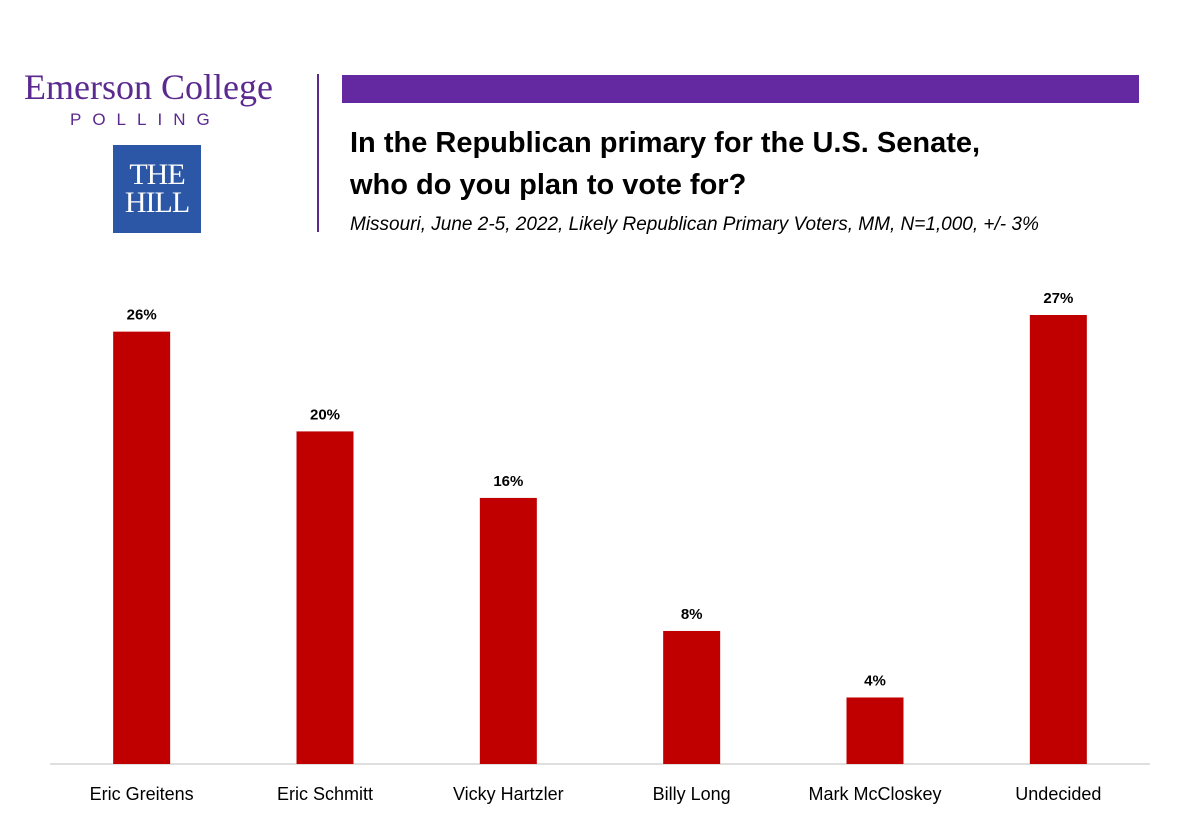 The height and width of the screenshot is (828, 1200). I want to click on the-hill-logo-line2: HILL, so click(157, 202).